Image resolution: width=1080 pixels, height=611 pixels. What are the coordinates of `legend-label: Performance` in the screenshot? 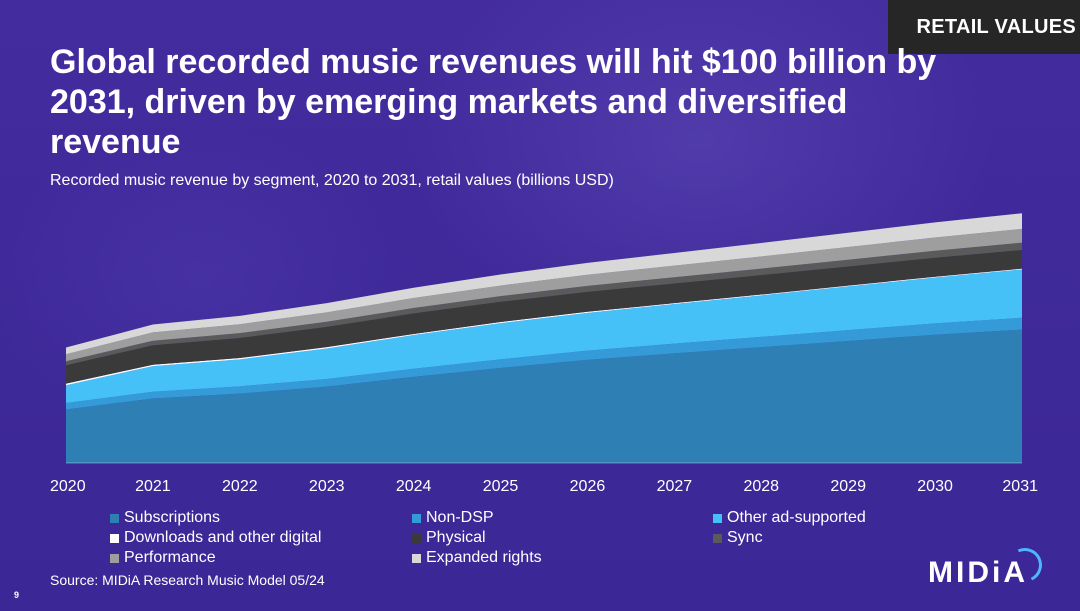 It's located at (170, 557).